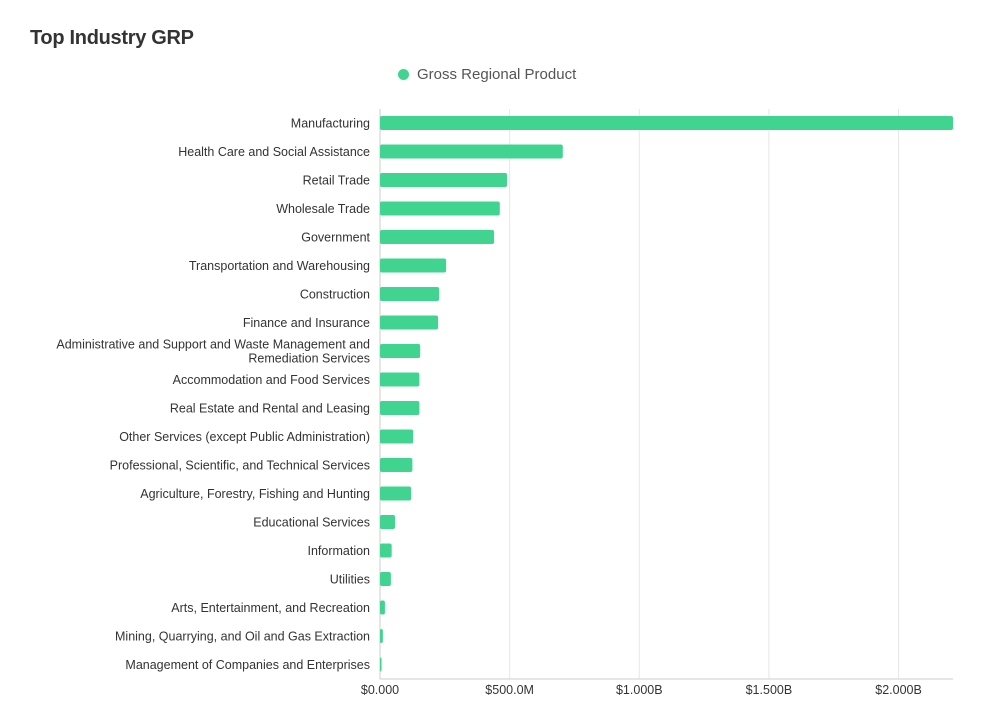 The height and width of the screenshot is (725, 984). What do you see at coordinates (247, 665) in the screenshot?
I see `category-label: Management of Companies and Enterprises` at bounding box center [247, 665].